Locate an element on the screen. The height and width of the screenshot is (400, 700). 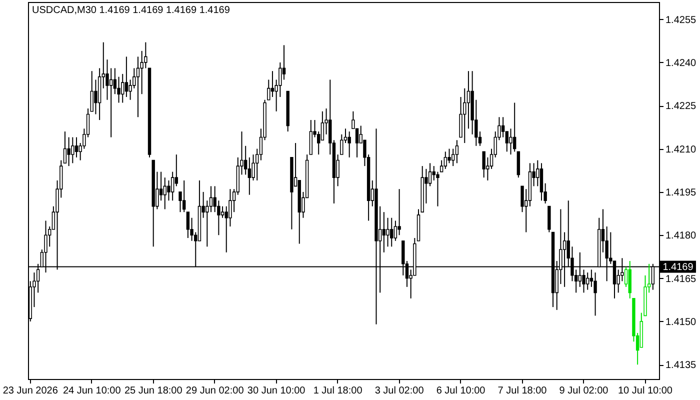
y-tick-label: 1.4165 is located at coordinates (681, 279).